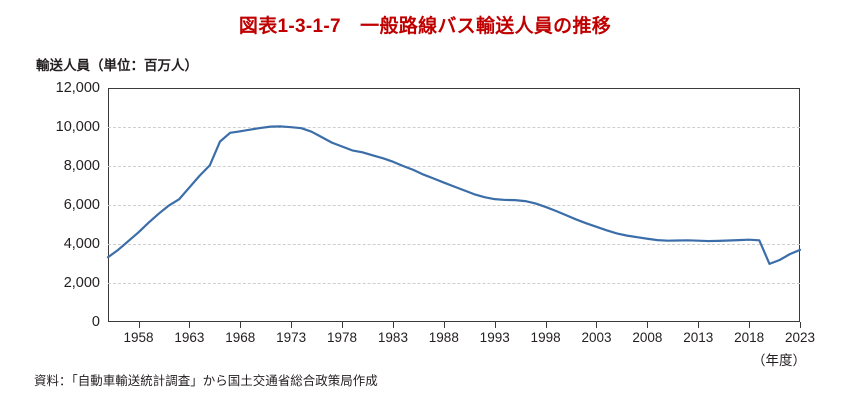  What do you see at coordinates (596, 337) in the screenshot?
I see `x-axis-tick-label: 2003` at bounding box center [596, 337].